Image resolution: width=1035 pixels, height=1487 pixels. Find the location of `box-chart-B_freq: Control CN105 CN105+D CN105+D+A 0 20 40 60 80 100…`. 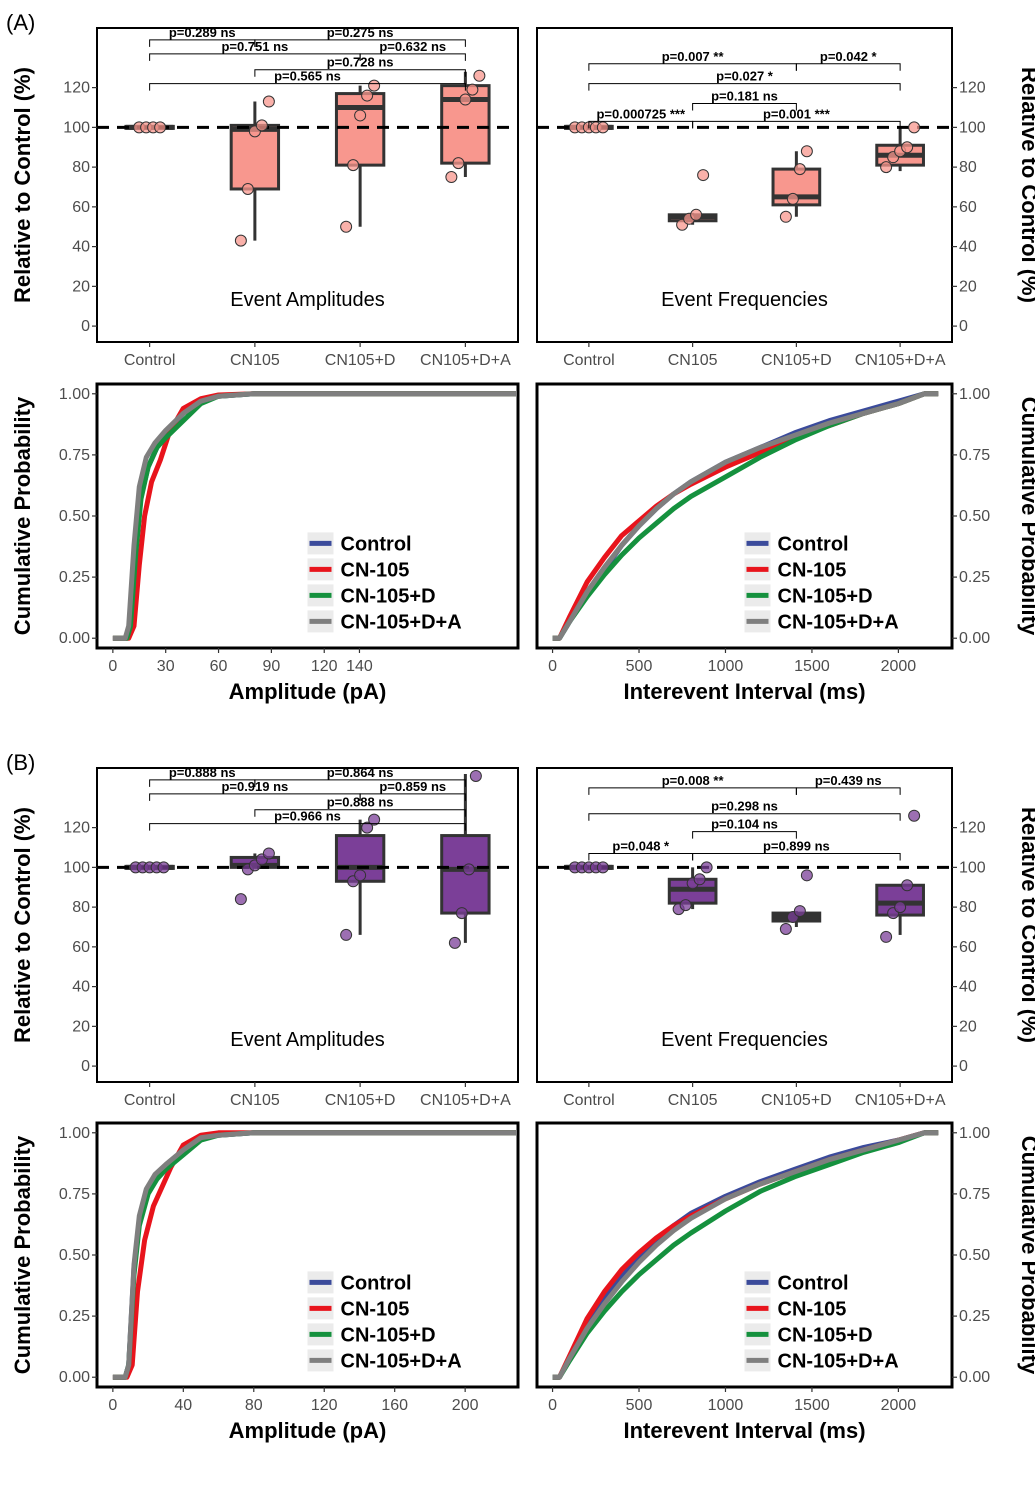

box-chart-B_freq: Control CN105 CN105+D CN105+D+A 0 20 40 60 80 100… is located at coordinates (785, 938).